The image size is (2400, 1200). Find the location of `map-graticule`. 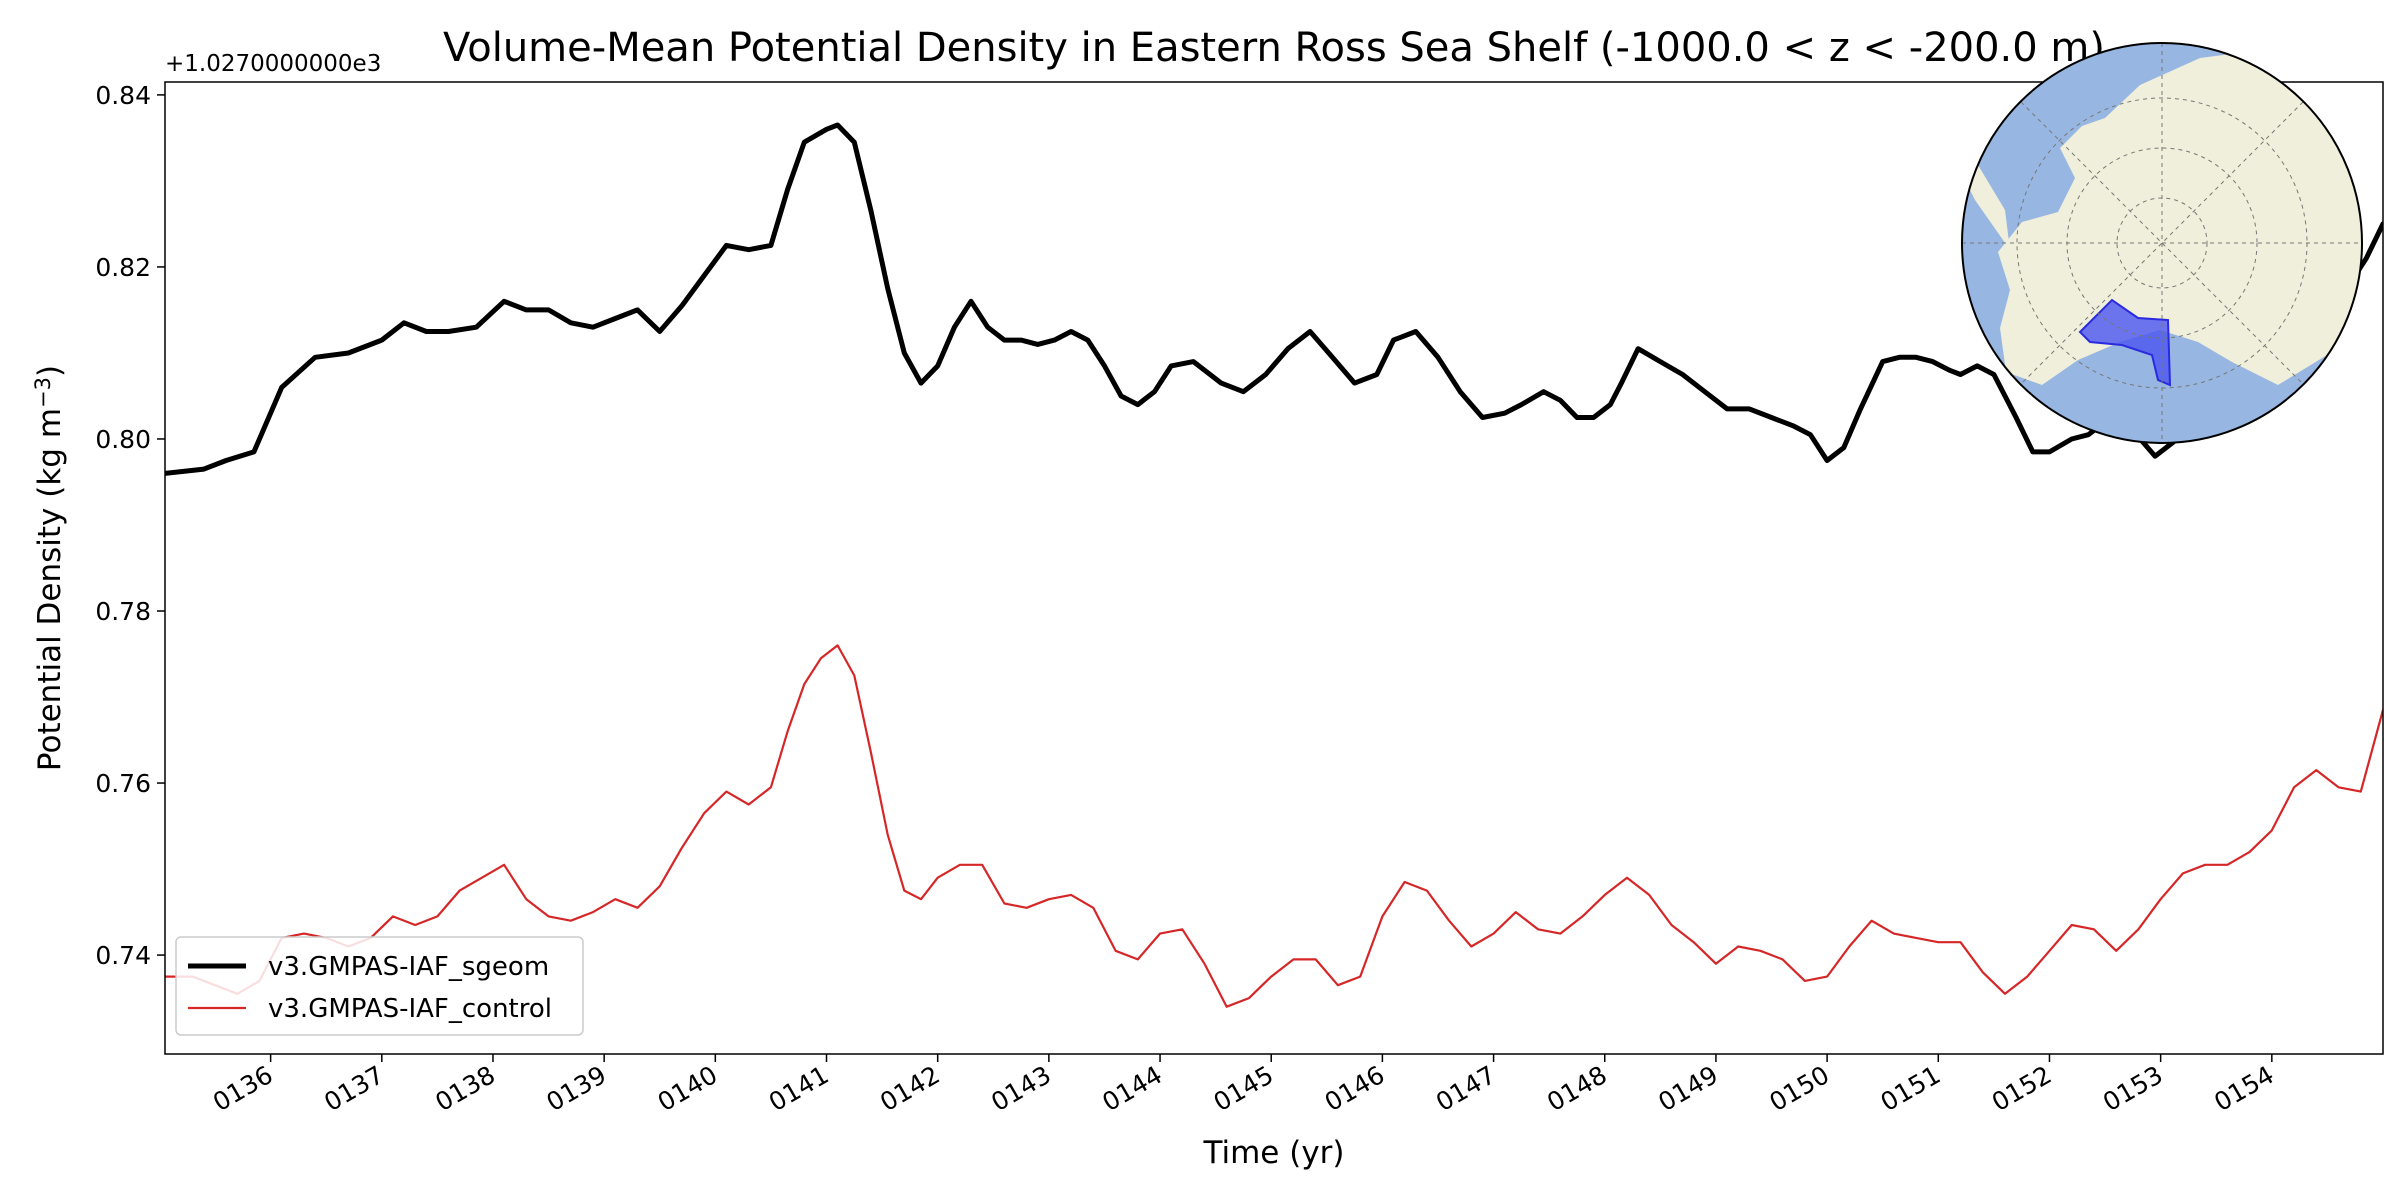

map-graticule is located at coordinates (2162, 243).